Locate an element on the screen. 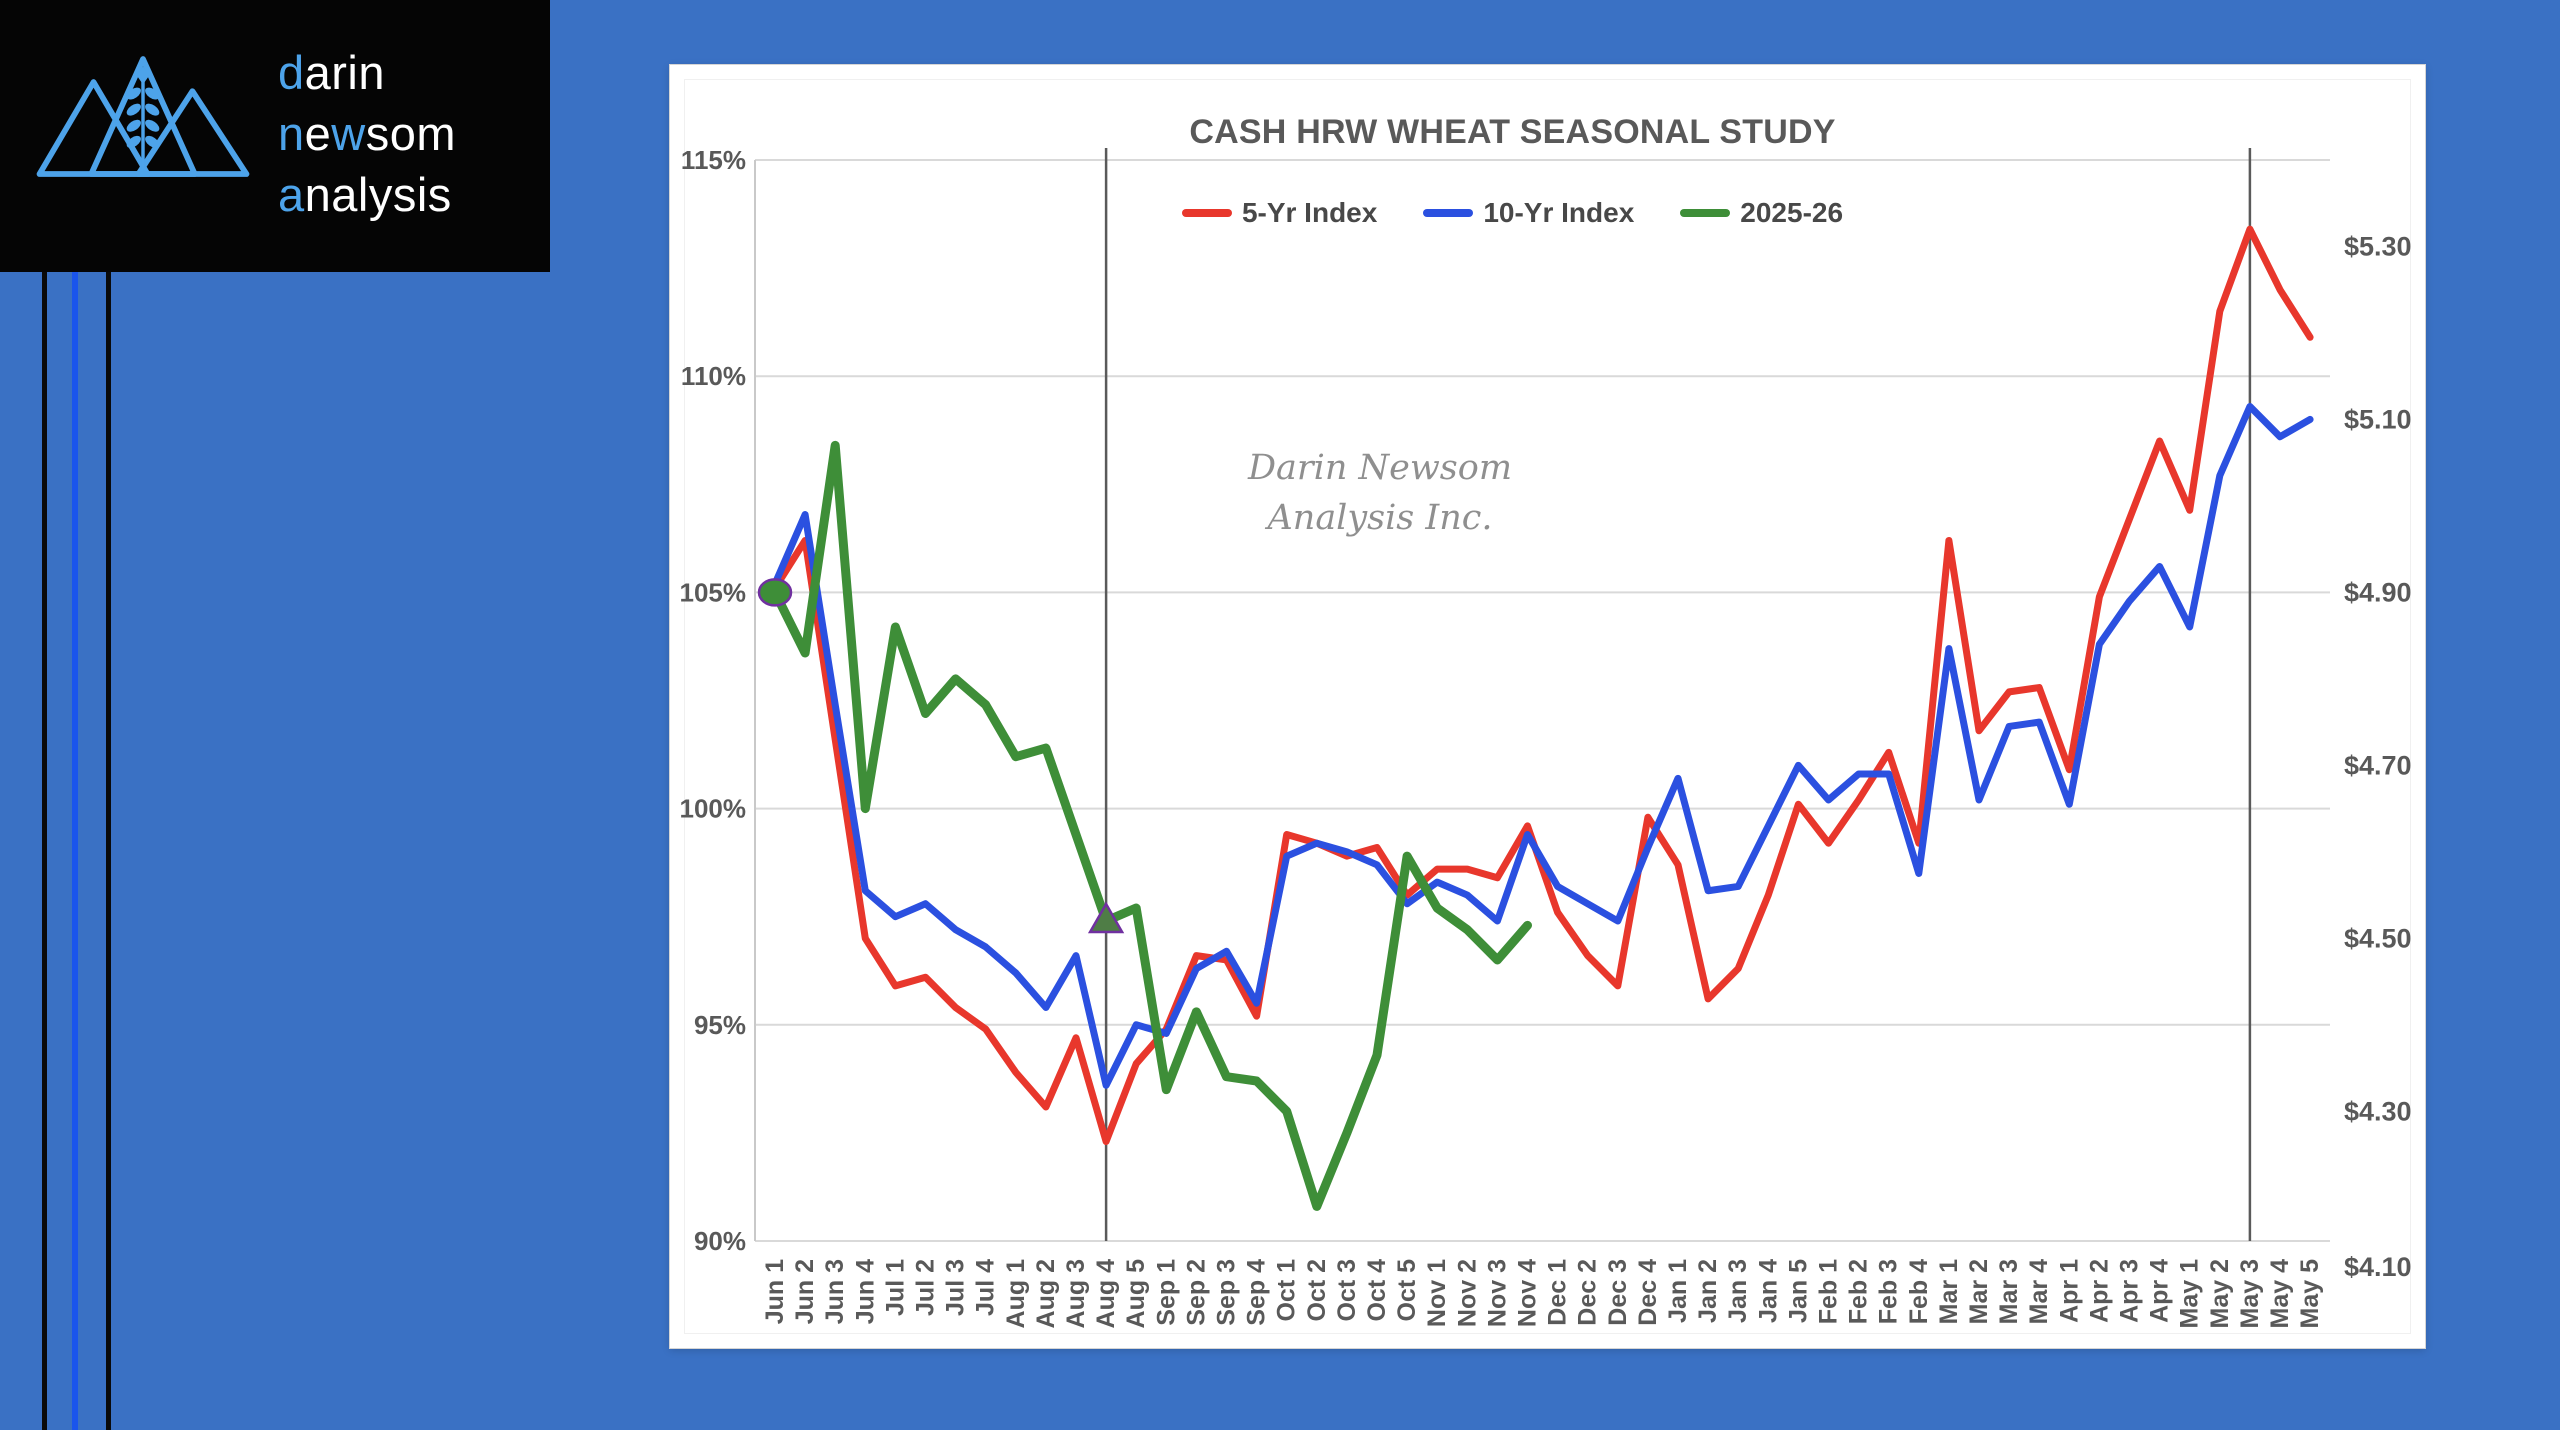 The width and height of the screenshot is (2560, 1430). x-axis-label: Feb 3 is located at coordinates (1889, 1291).